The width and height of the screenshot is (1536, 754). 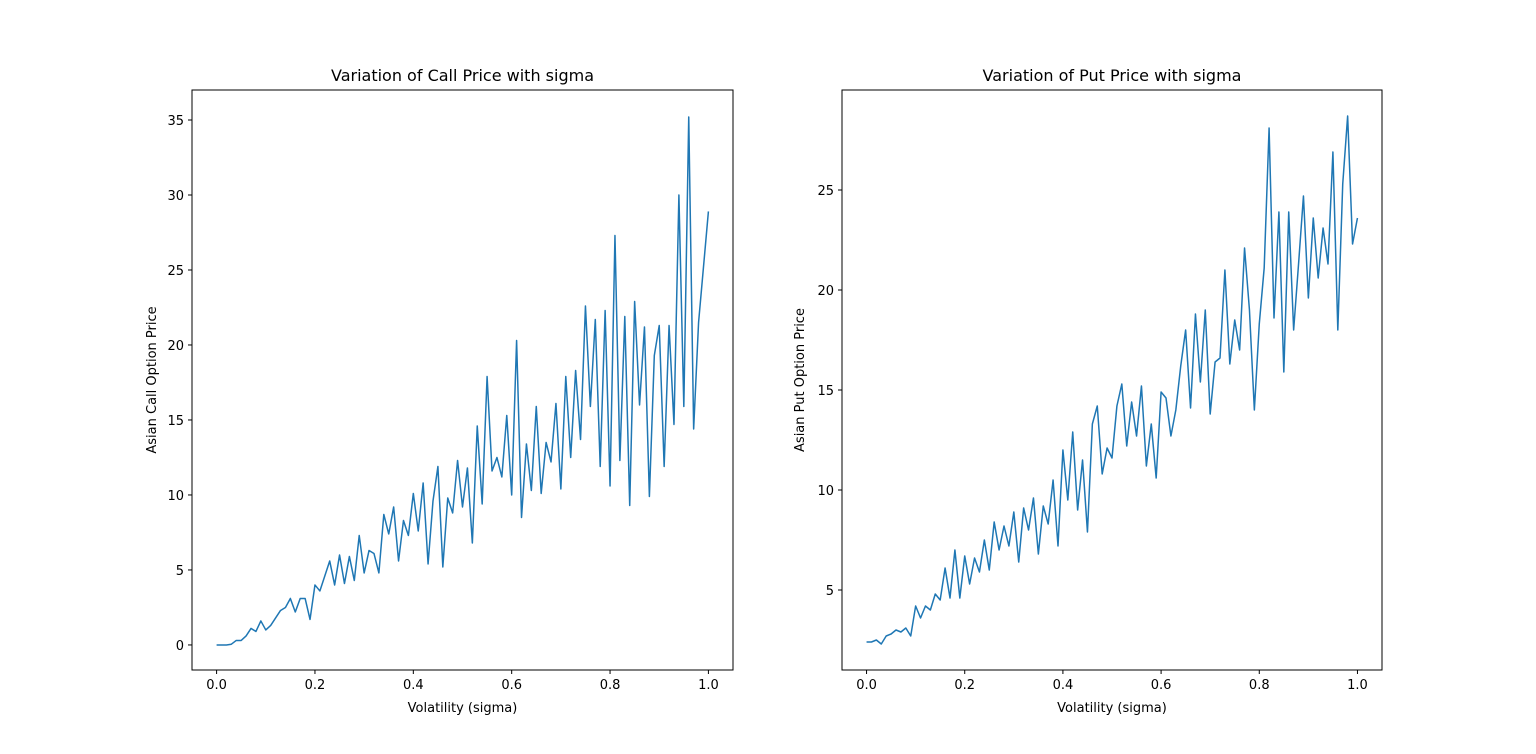 I want to click on y-tick-label: 35, so click(x=175, y=121).